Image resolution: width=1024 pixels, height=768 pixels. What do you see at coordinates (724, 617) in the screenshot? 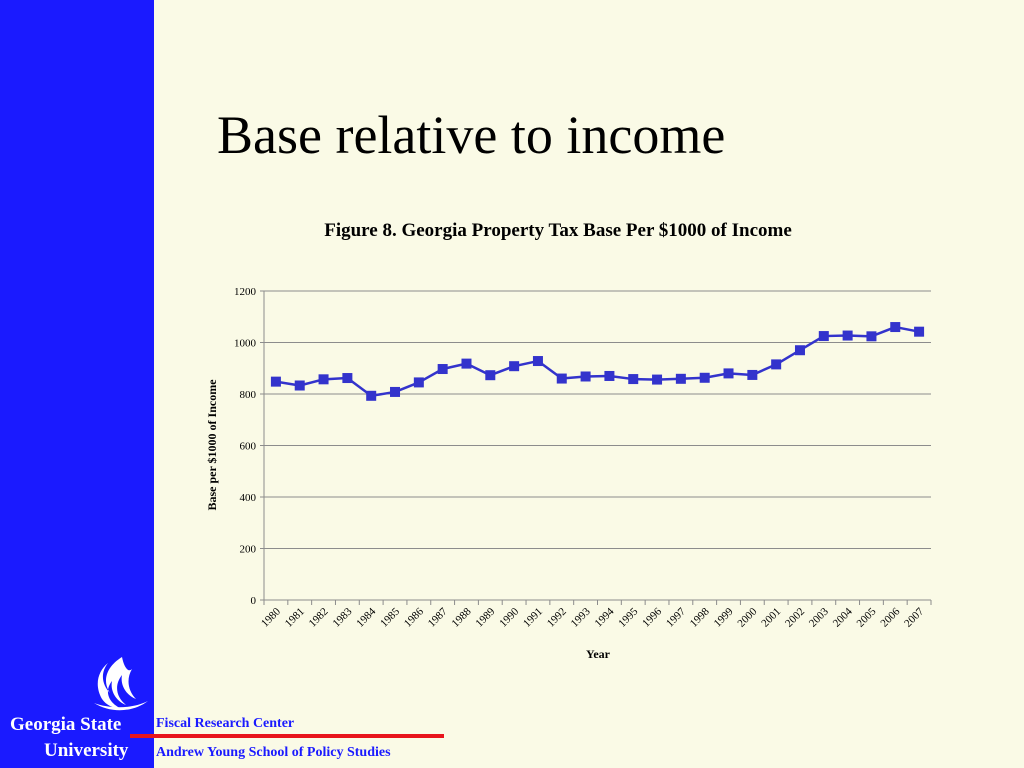
I see `x-tick-label: 1999` at bounding box center [724, 617].